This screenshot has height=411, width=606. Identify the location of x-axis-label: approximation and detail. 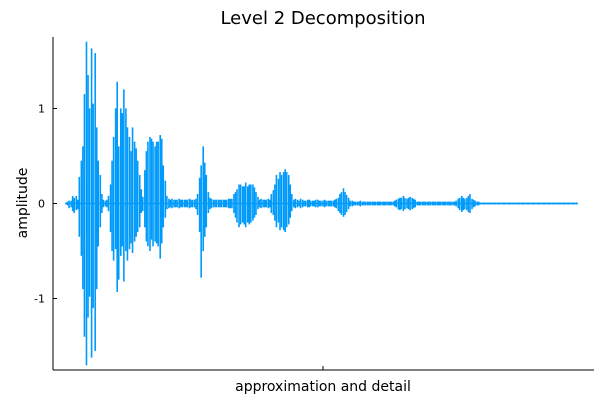
(323, 387).